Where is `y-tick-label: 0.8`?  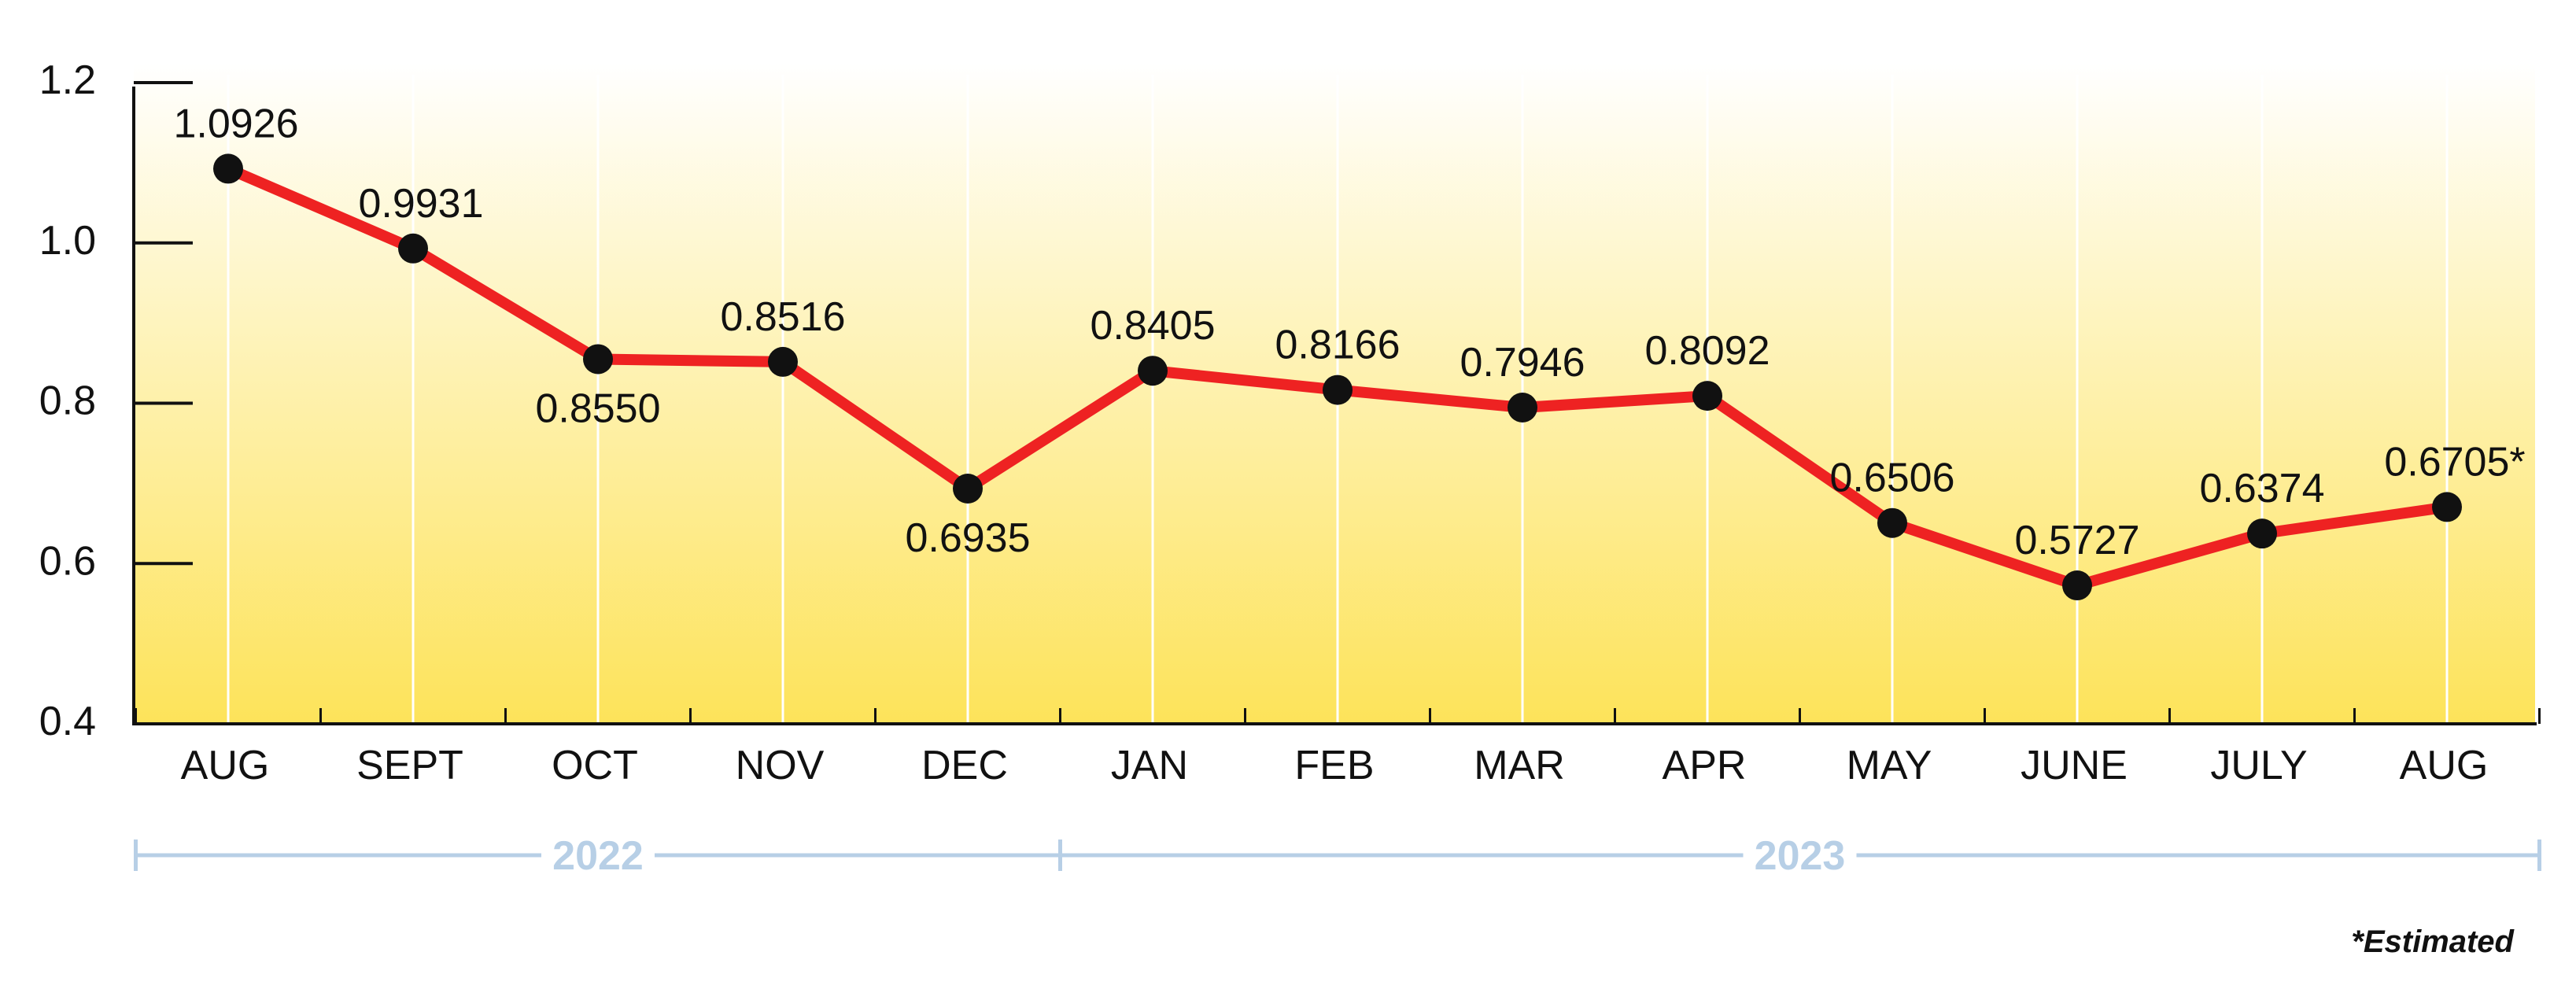 y-tick-label: 0.8 is located at coordinates (67, 401).